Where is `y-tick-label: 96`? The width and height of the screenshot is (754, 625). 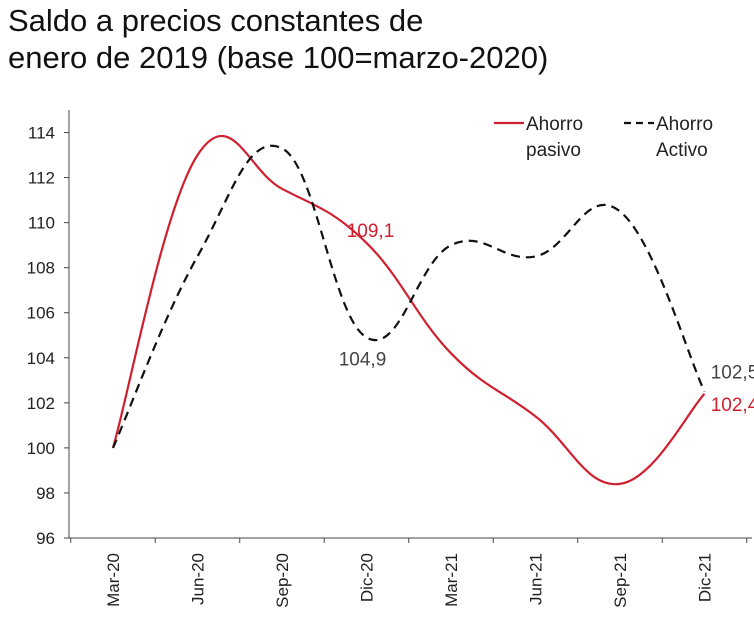
y-tick-label: 96 is located at coordinates (45, 538).